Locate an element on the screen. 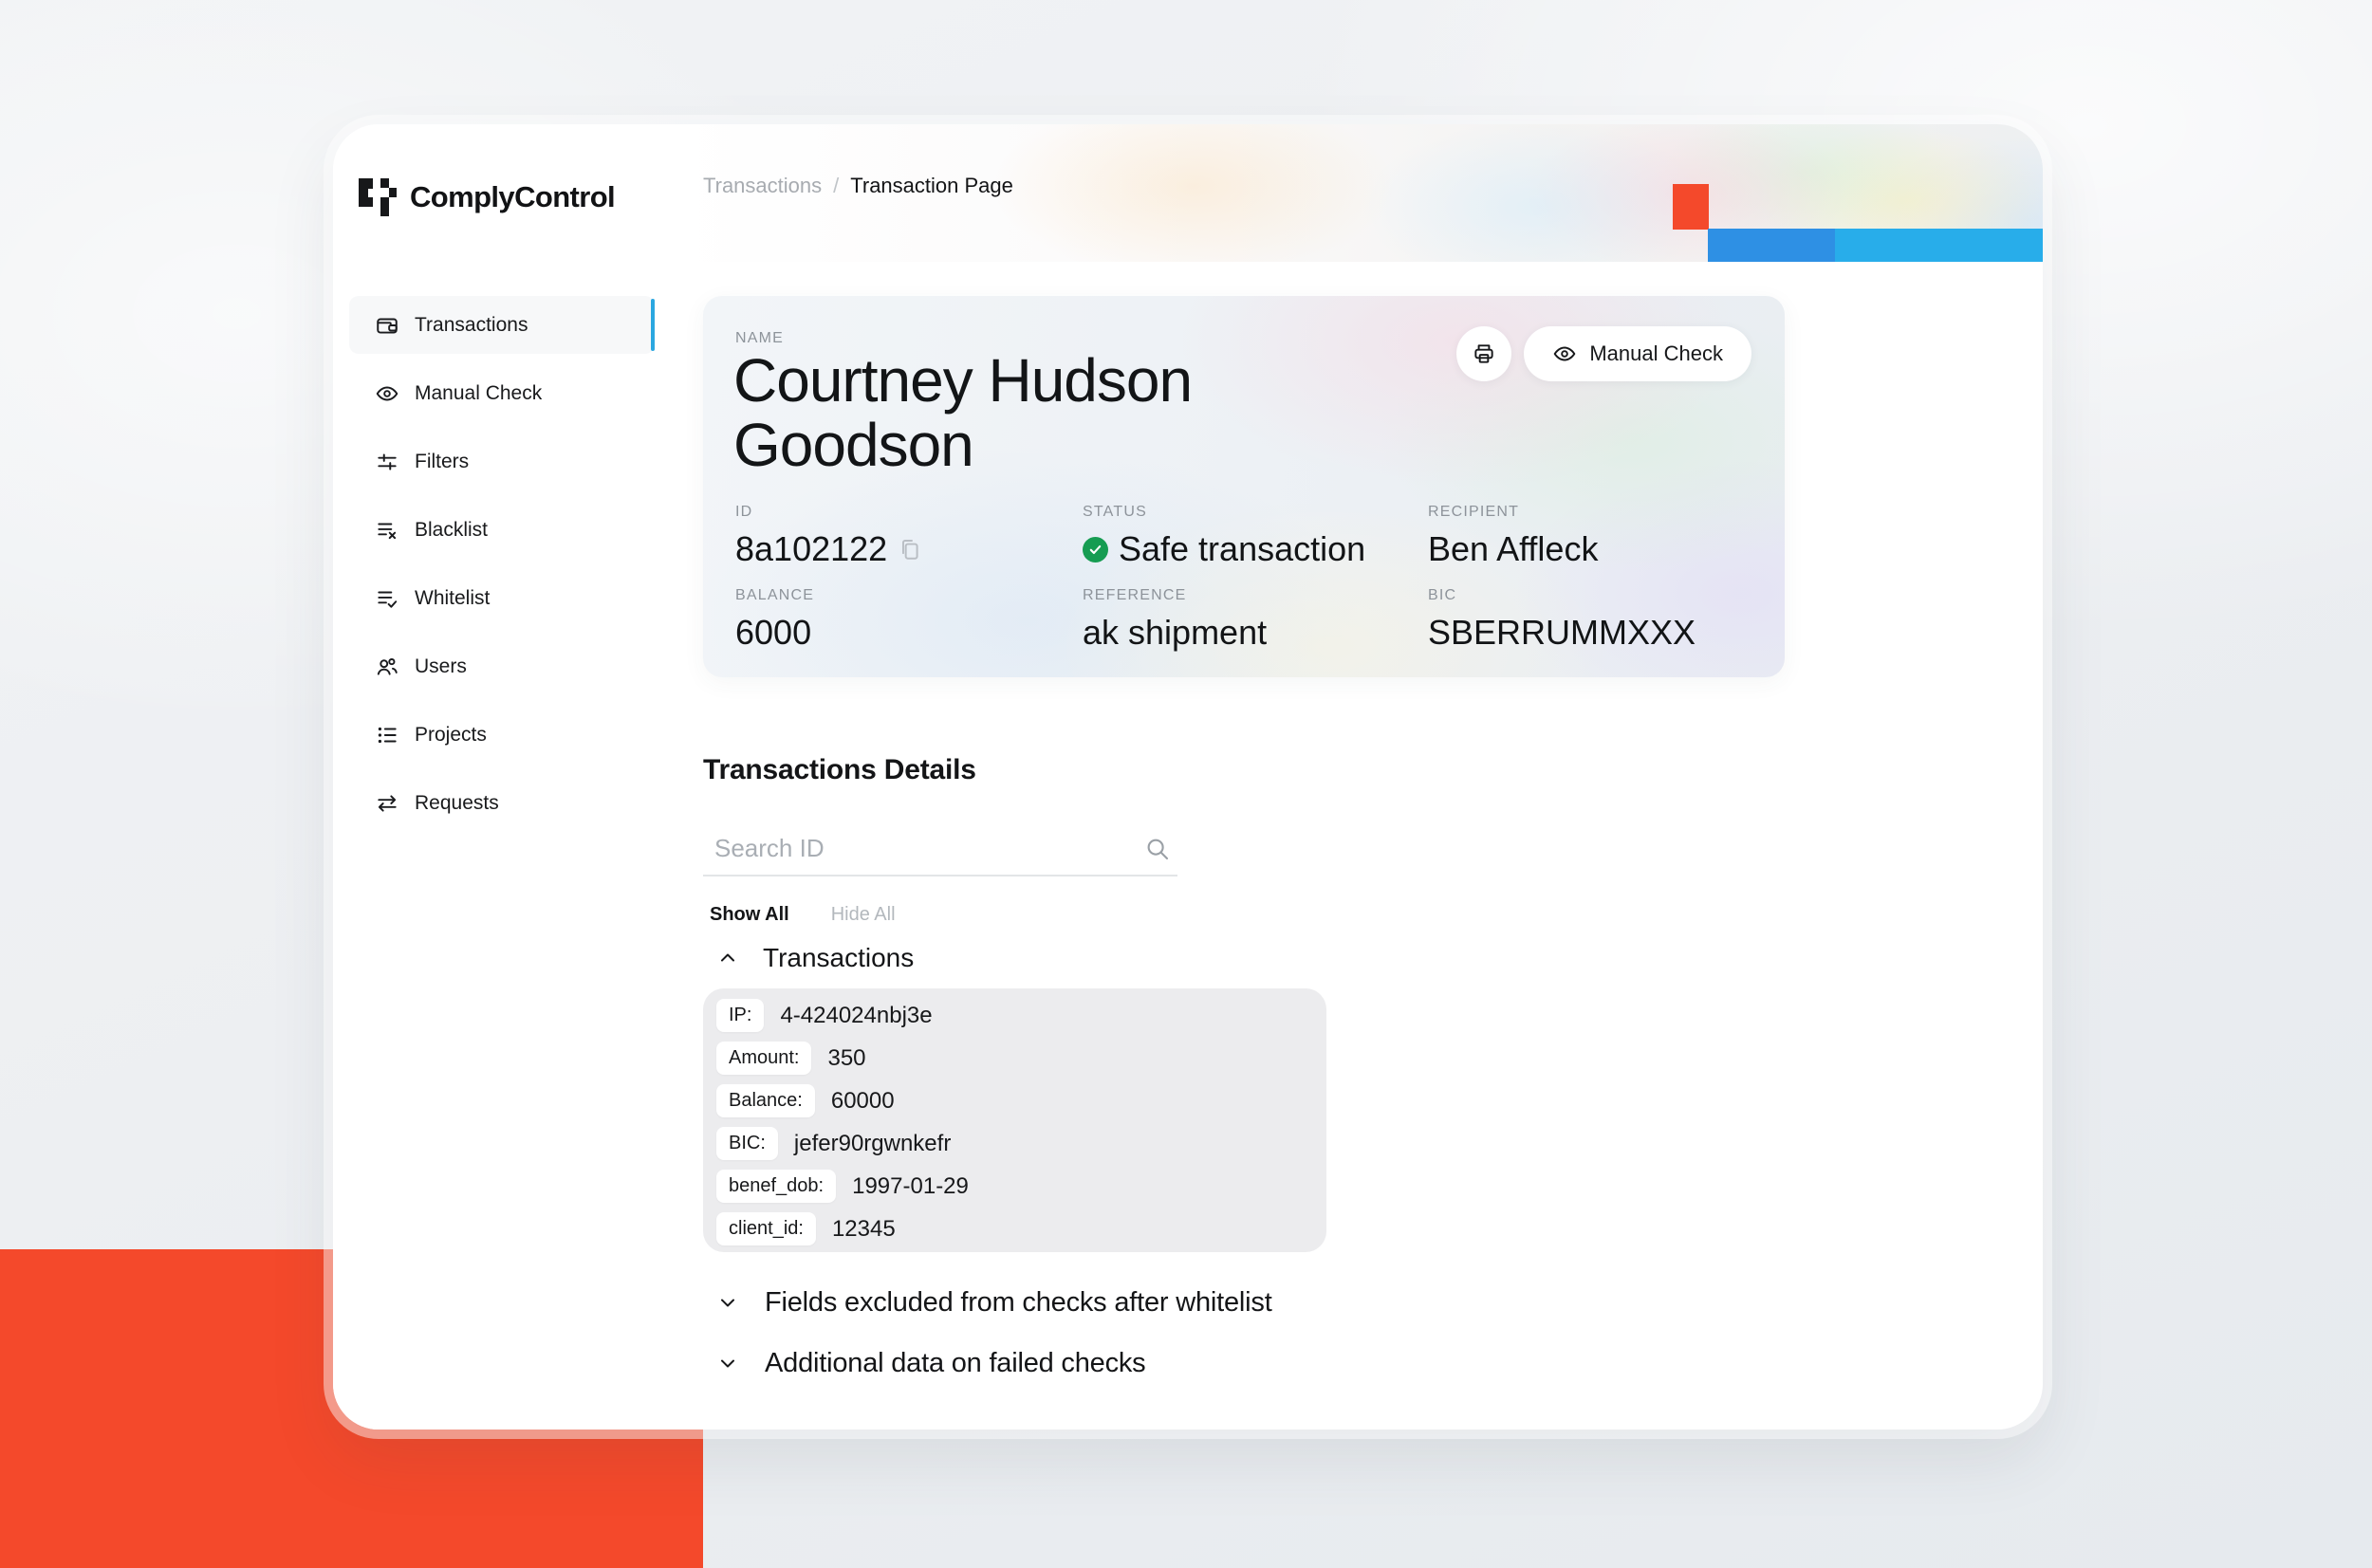 The width and height of the screenshot is (2372, 1568). id-value: 8a102122 is located at coordinates (828, 549).